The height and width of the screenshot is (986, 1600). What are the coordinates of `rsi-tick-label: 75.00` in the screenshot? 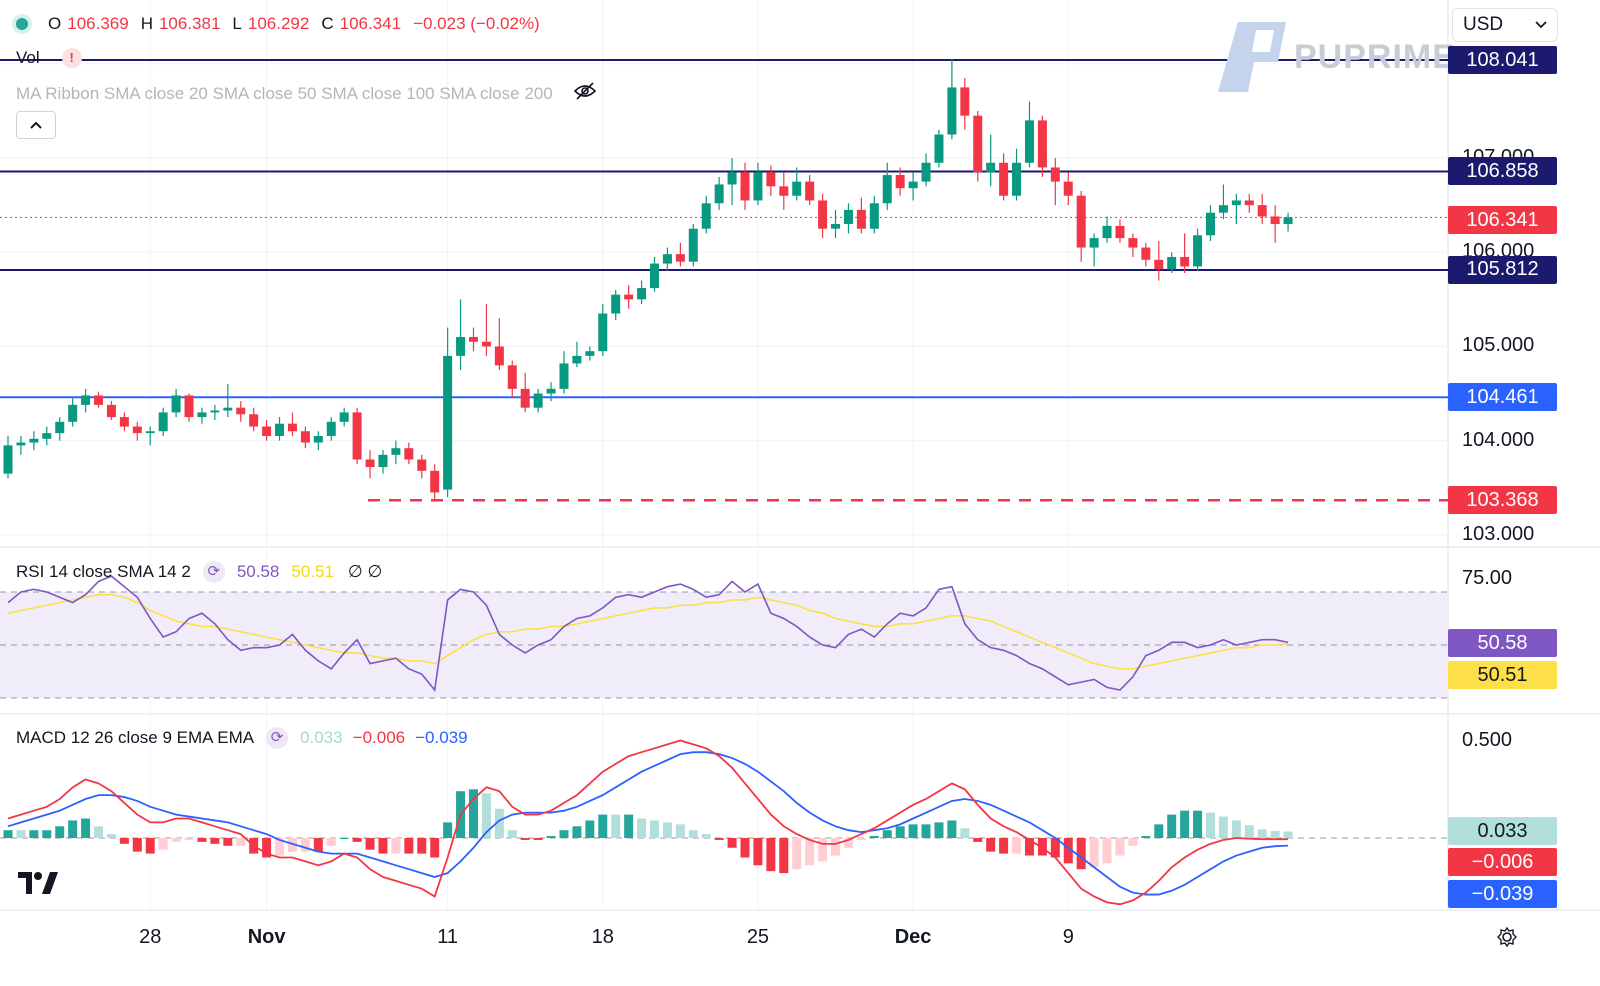 It's located at (1487, 577).